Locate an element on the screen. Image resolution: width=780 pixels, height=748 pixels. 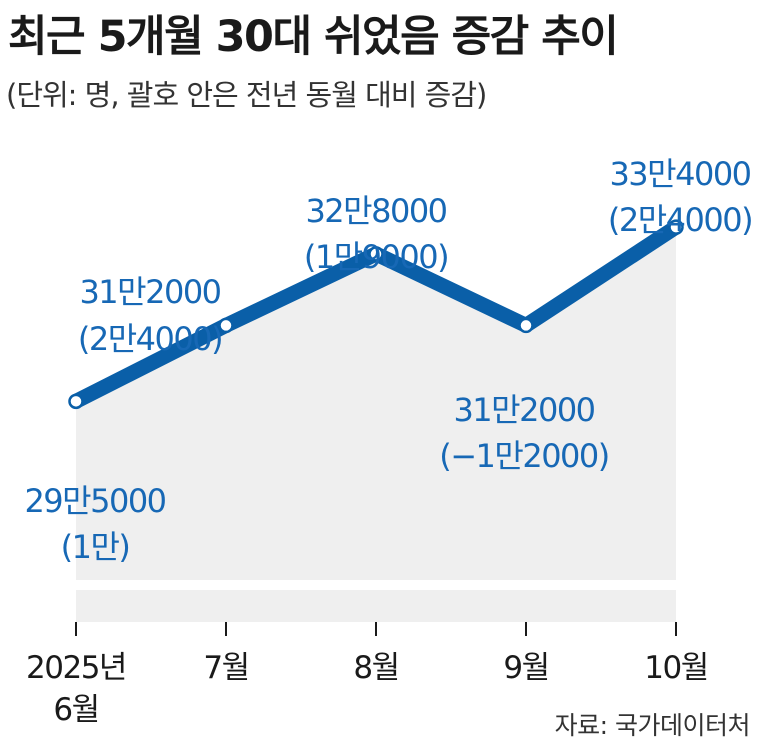
x-tick-label: 7월 is located at coordinates (225, 668).